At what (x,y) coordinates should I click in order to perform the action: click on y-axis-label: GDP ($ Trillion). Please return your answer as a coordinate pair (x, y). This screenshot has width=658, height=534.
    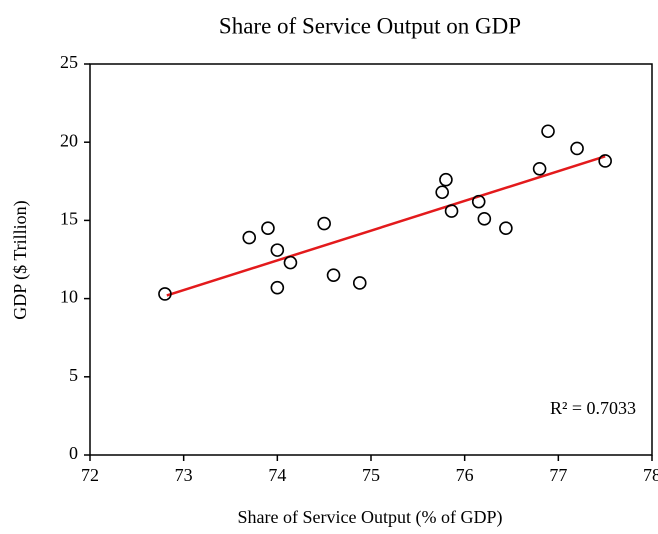
    Looking at the image, I should click on (20, 259).